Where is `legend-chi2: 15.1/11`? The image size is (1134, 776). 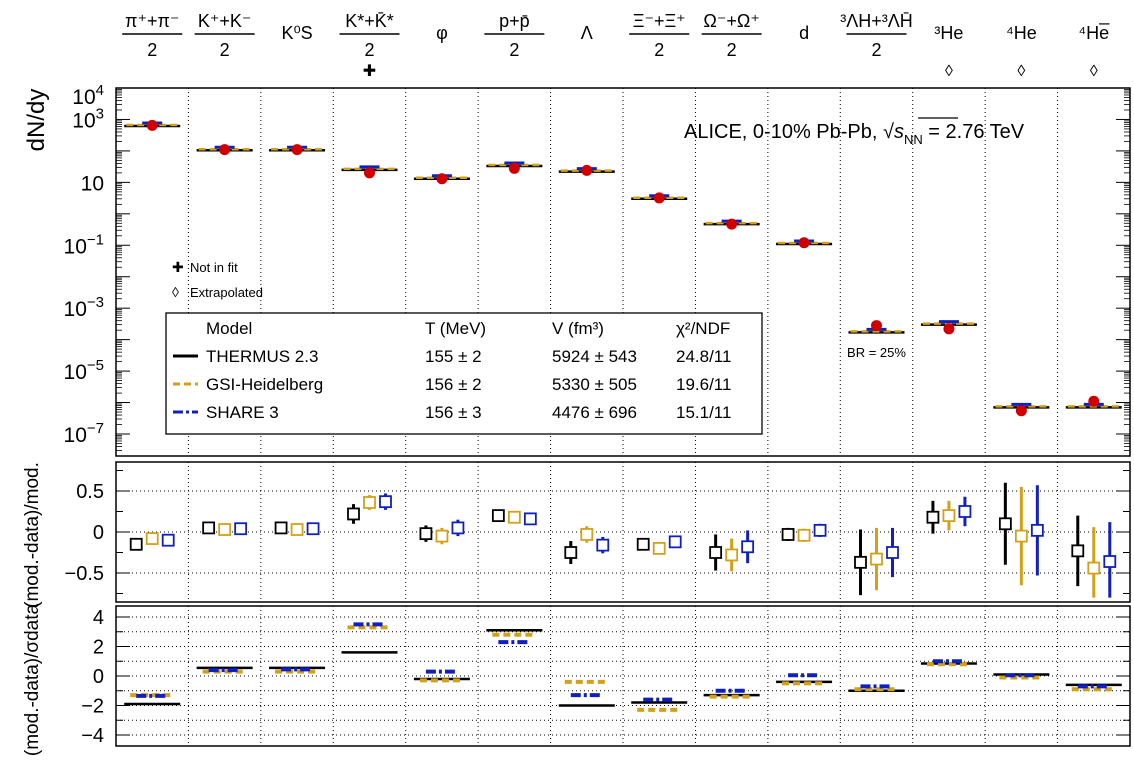 legend-chi2: 15.1/11 is located at coordinates (703, 412).